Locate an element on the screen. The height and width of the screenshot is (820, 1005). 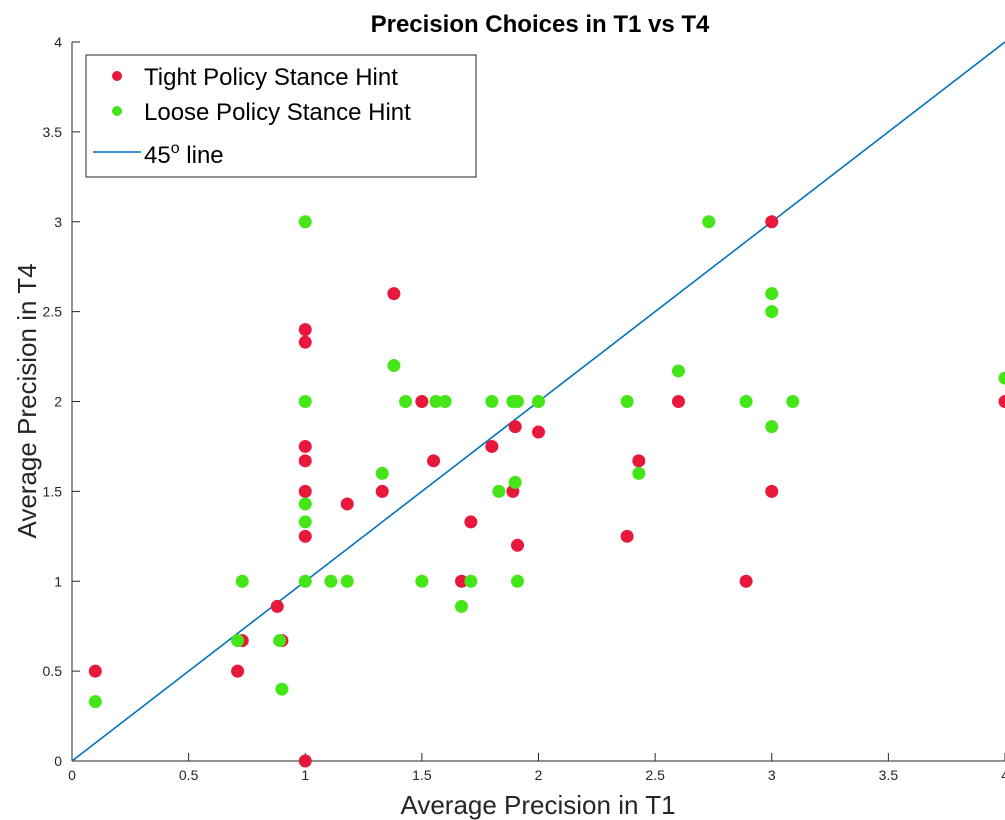
legend-box is located at coordinates (281, 116).